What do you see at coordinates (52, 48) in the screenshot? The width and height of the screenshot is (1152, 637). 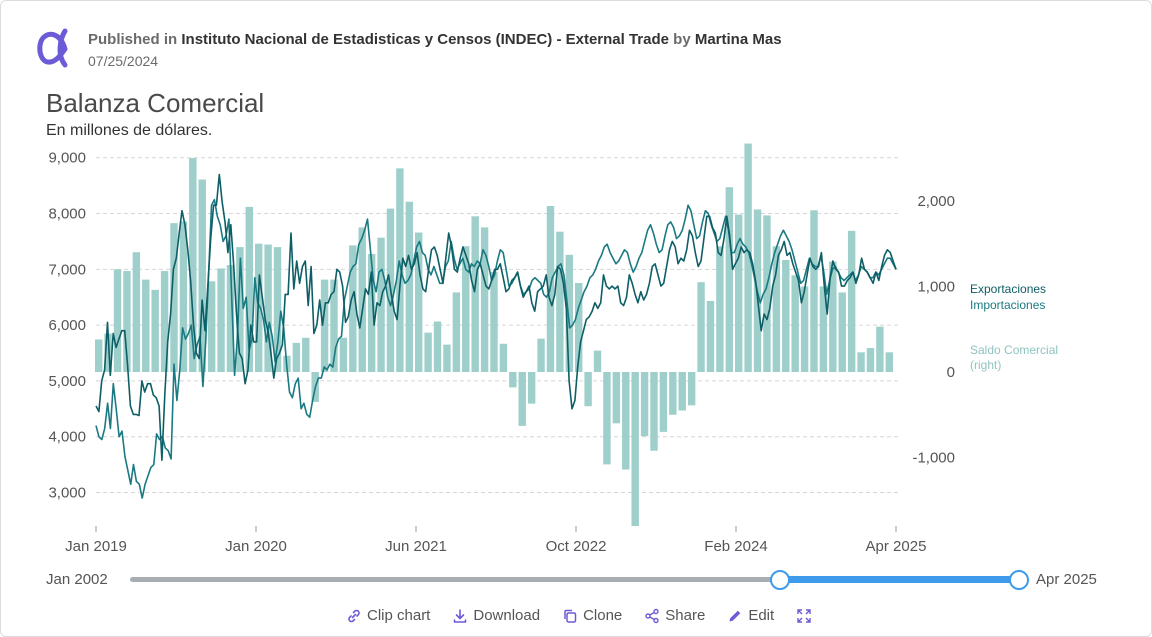 I see `logo-icon` at bounding box center [52, 48].